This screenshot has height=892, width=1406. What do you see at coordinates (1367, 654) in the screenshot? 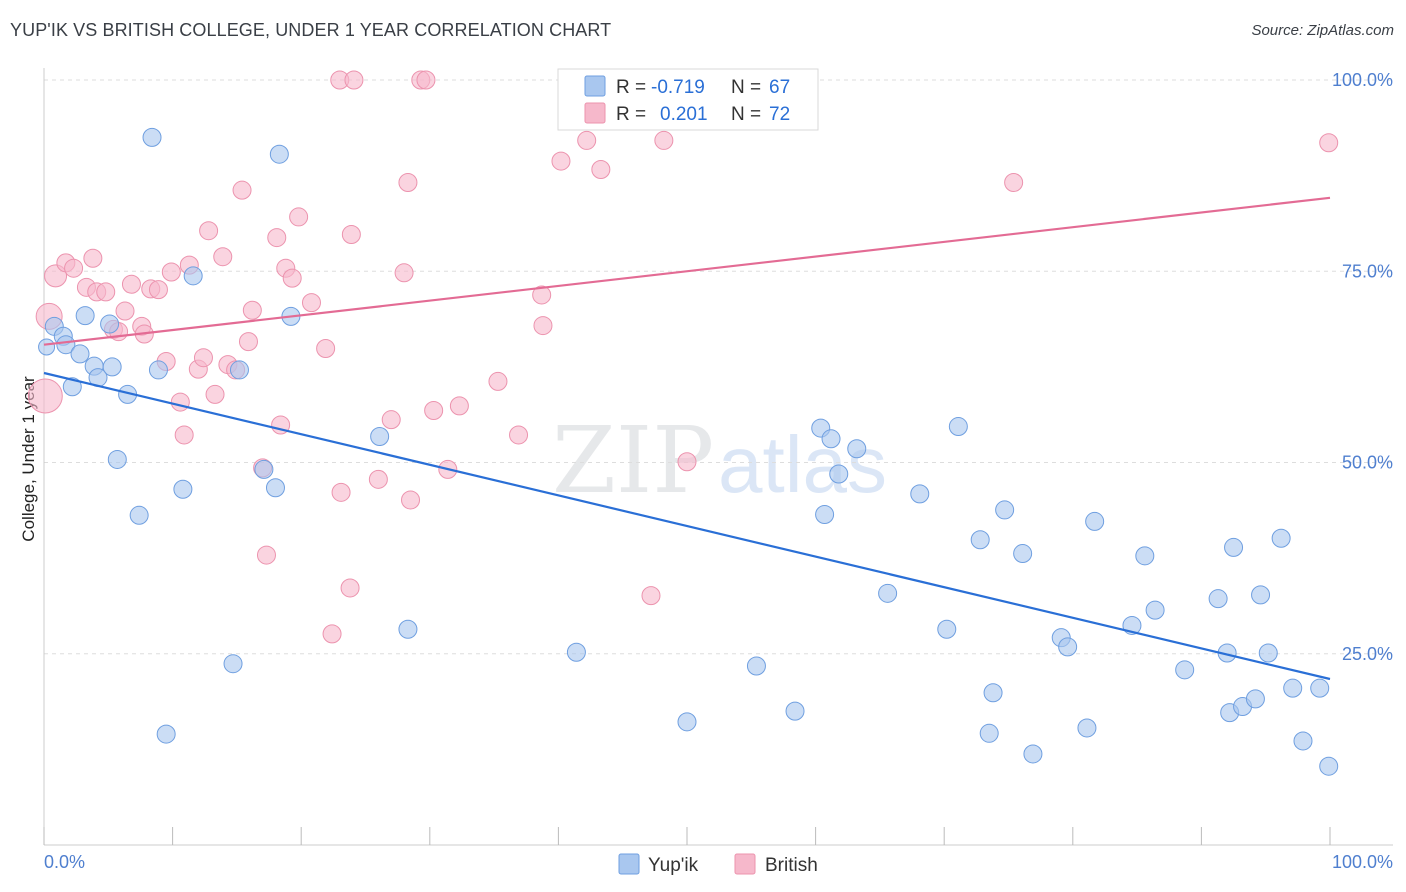
I see `y-tick-label: 25.0%` at bounding box center [1367, 654].